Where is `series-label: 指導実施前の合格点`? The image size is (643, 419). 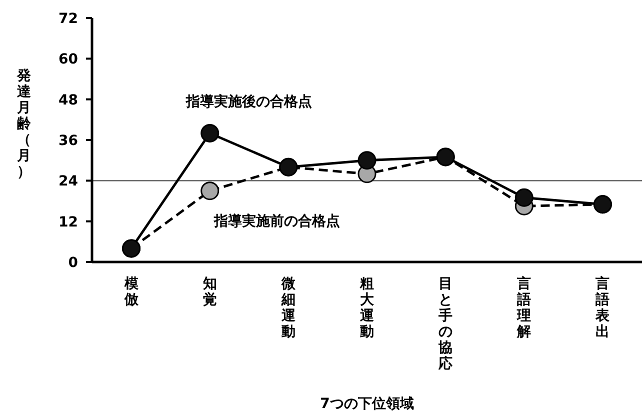 series-label: 指導実施前の合格点 is located at coordinates (276, 221).